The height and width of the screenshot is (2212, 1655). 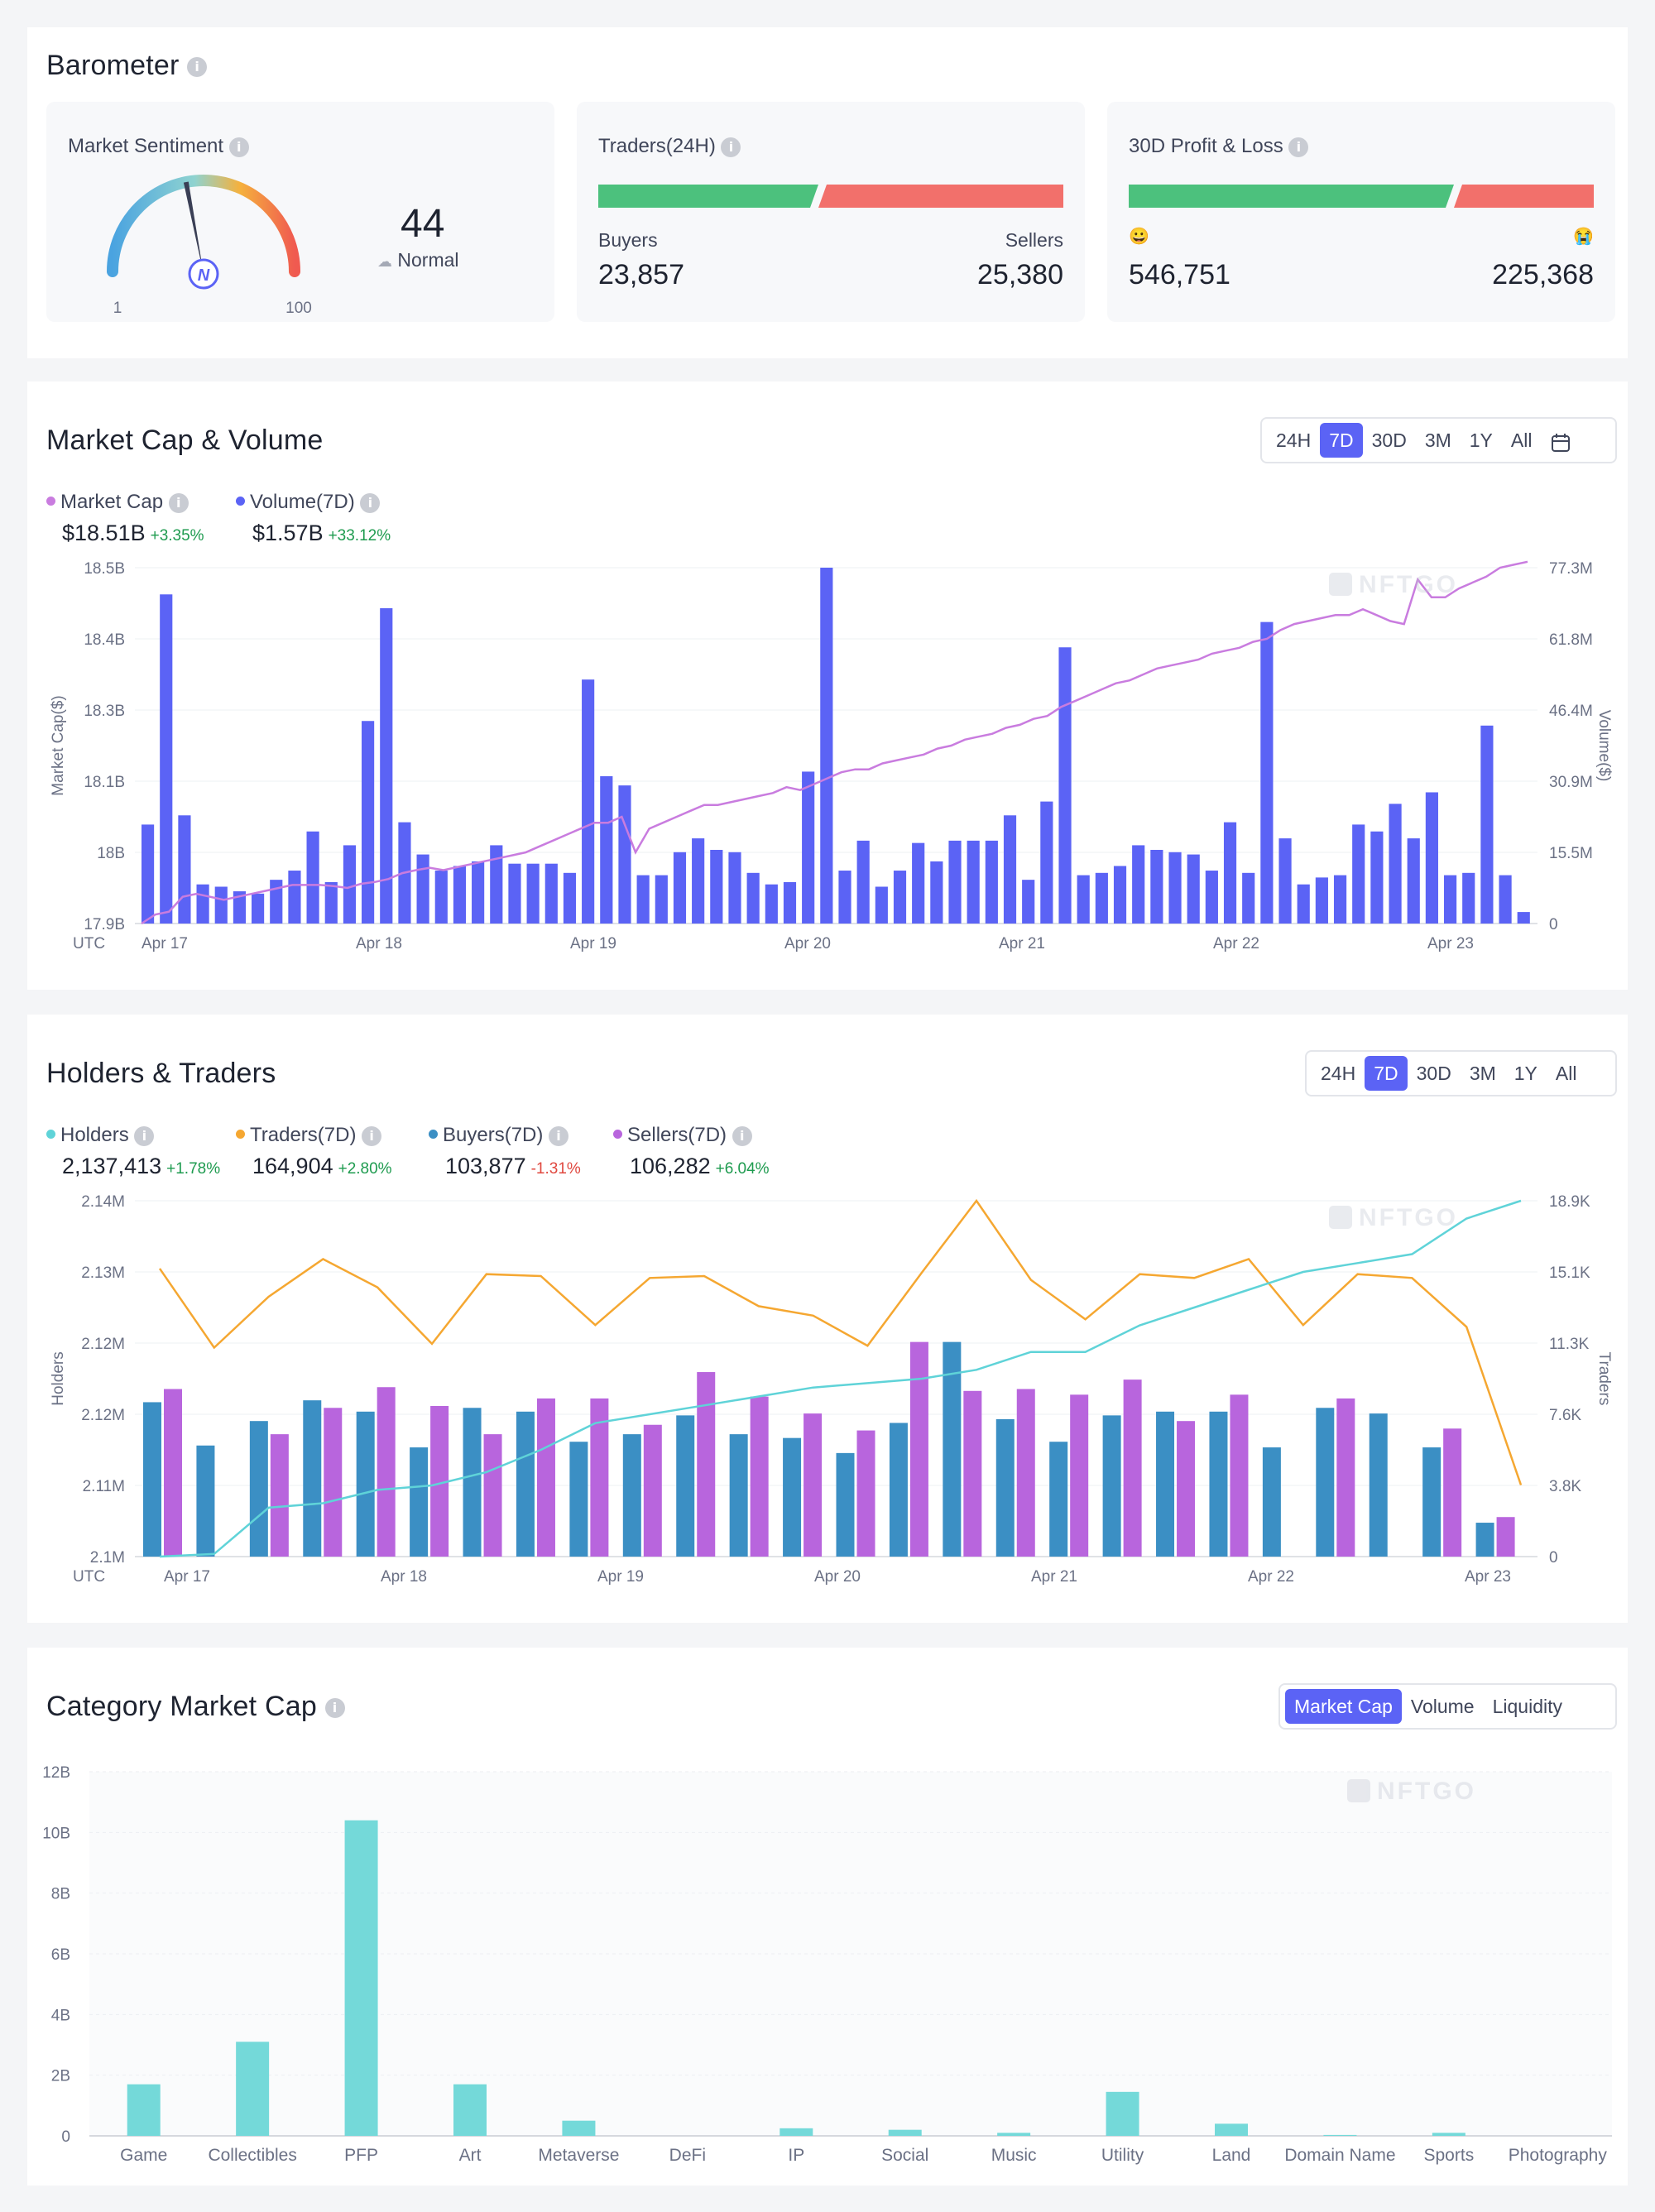 What do you see at coordinates (117, 502) in the screenshot?
I see `legend-market-cap: Market Cap i` at bounding box center [117, 502].